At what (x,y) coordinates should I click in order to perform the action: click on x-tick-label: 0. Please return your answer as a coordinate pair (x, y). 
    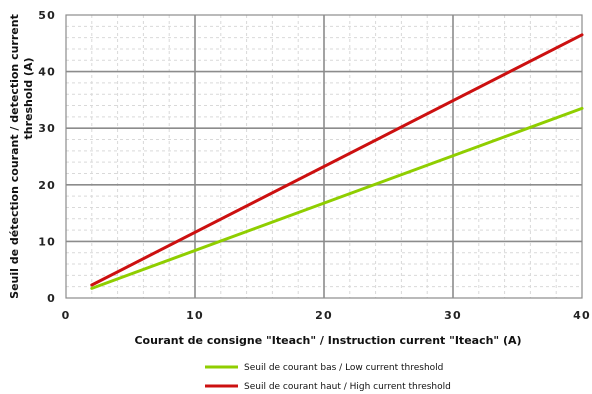
    Looking at the image, I should click on (66, 315).